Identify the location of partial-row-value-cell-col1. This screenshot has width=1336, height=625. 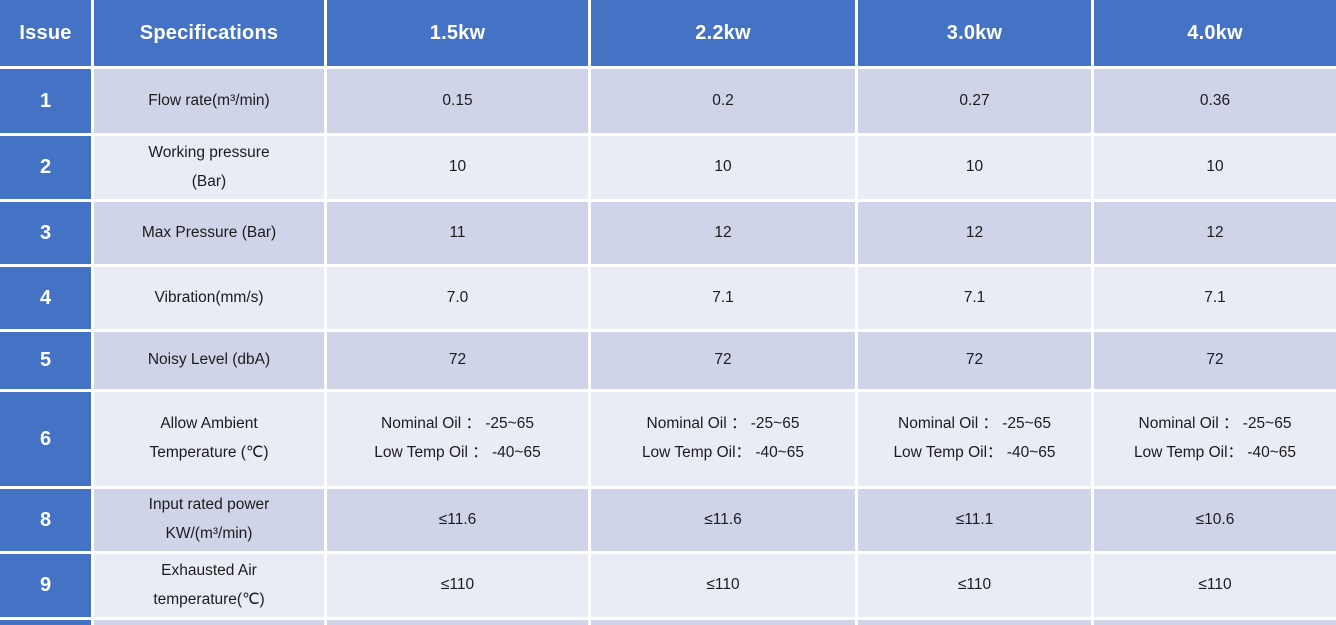
(723, 622).